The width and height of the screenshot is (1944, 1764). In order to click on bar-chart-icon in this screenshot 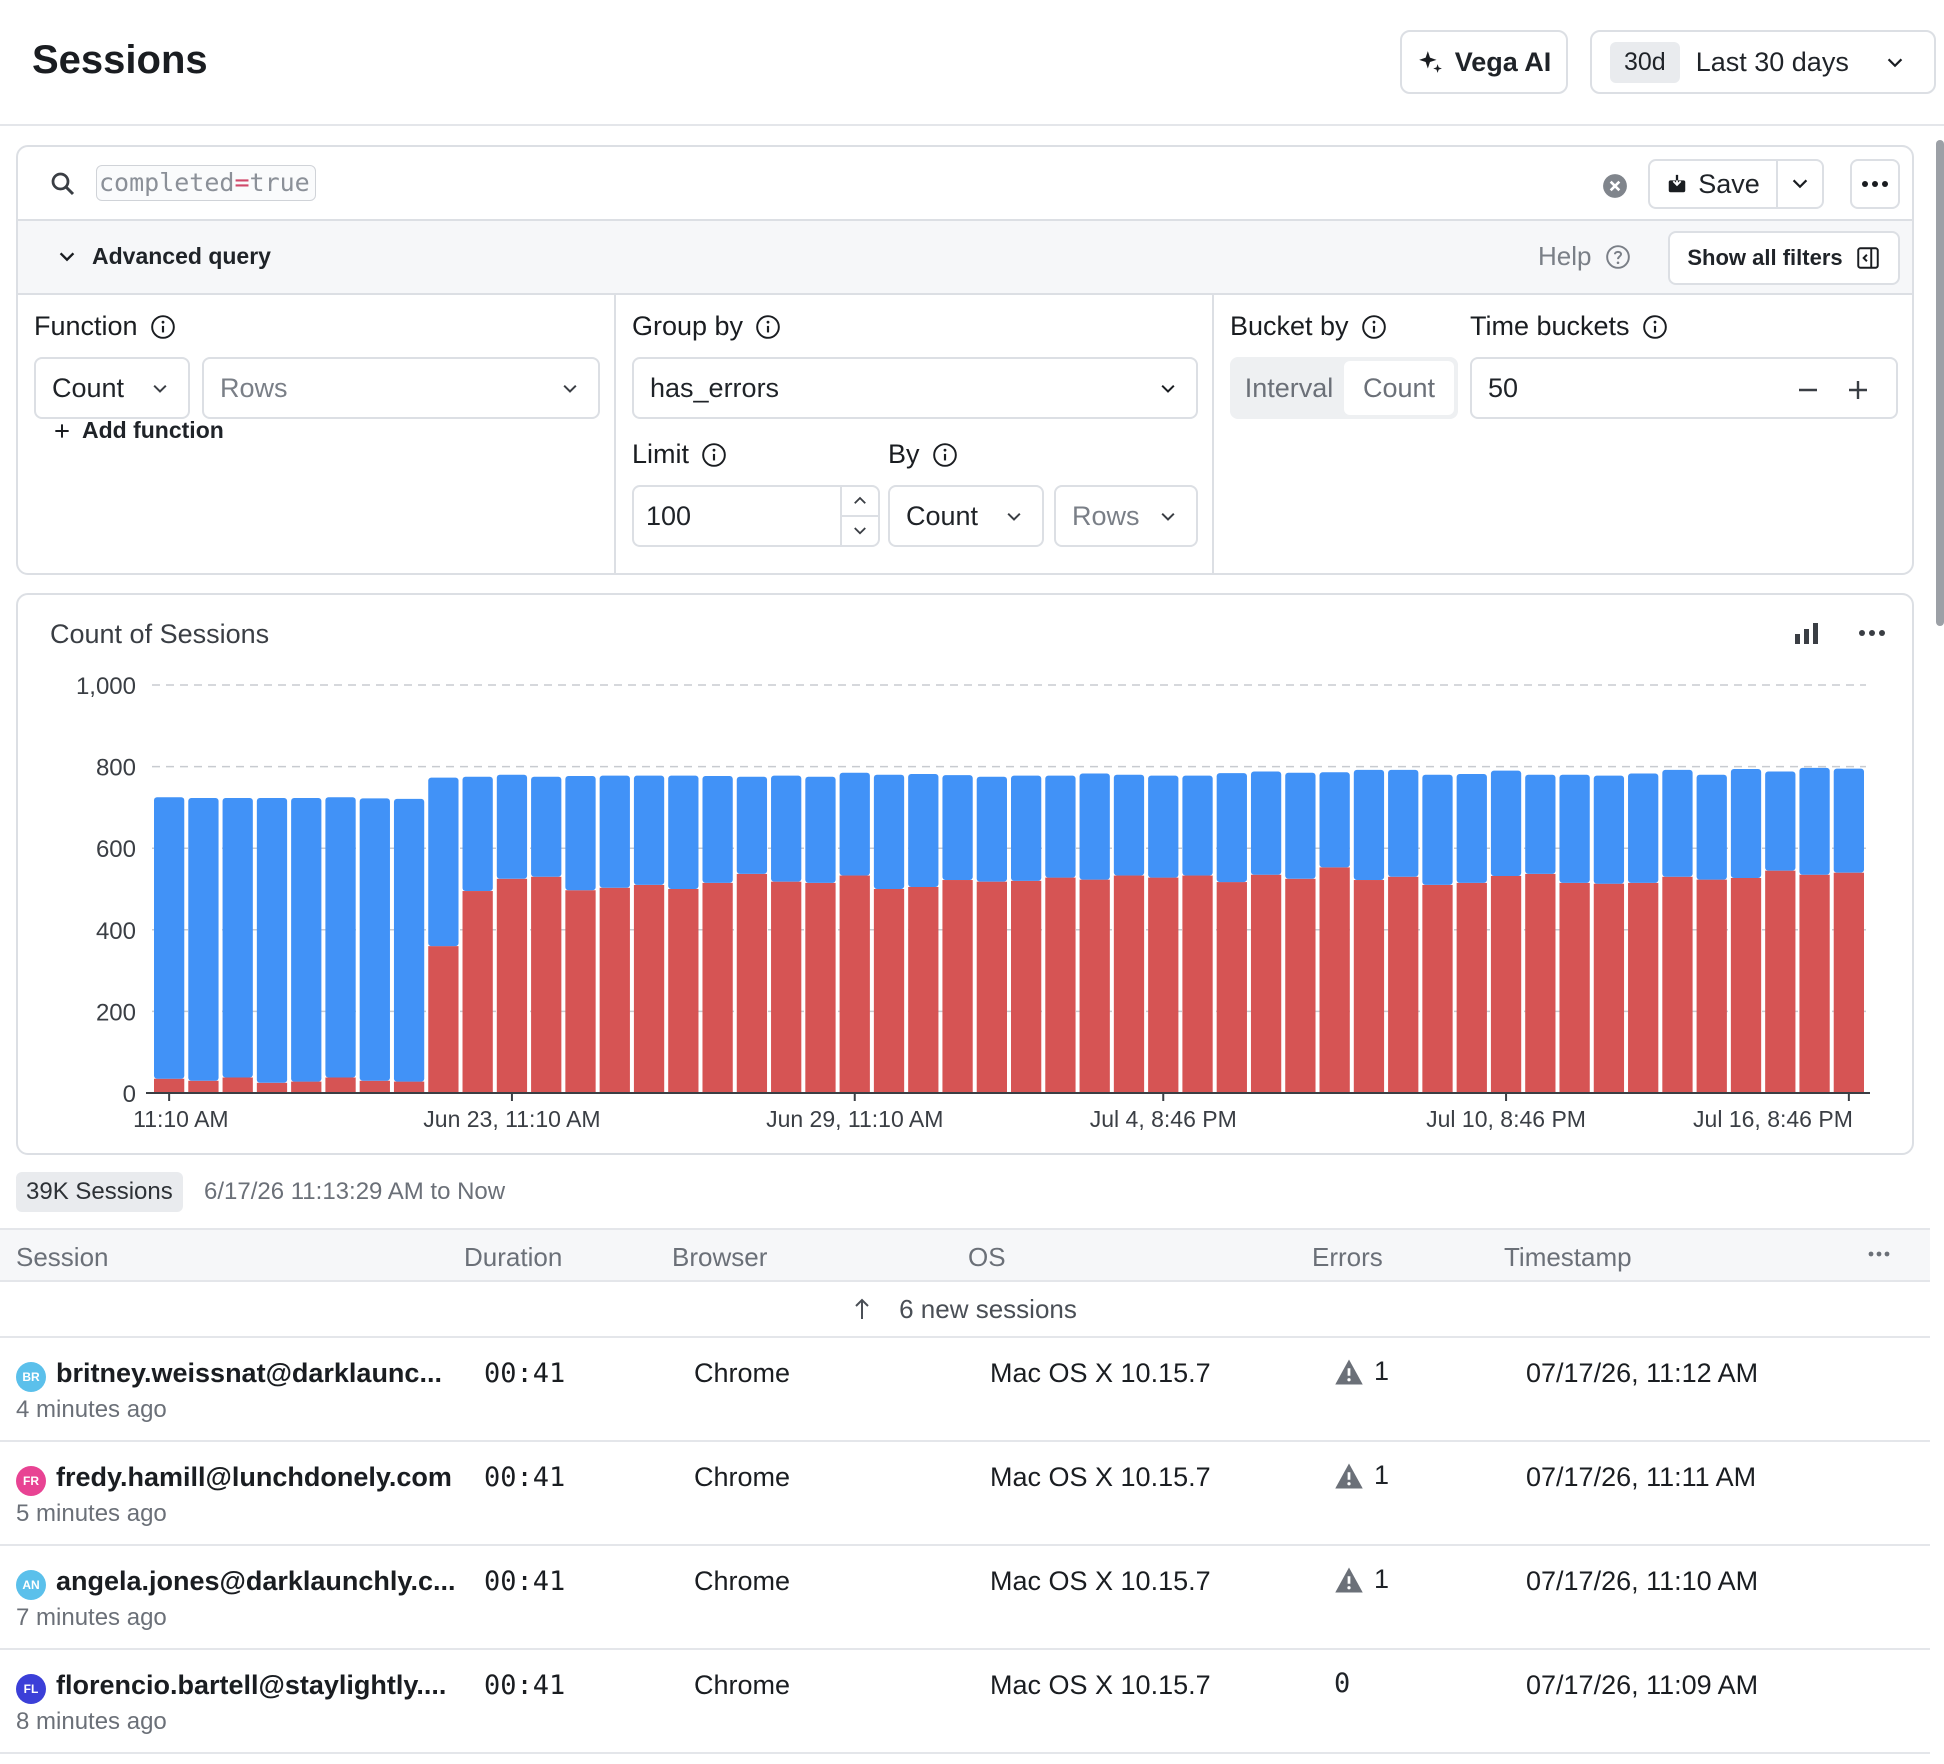, I will do `click(1807, 633)`.